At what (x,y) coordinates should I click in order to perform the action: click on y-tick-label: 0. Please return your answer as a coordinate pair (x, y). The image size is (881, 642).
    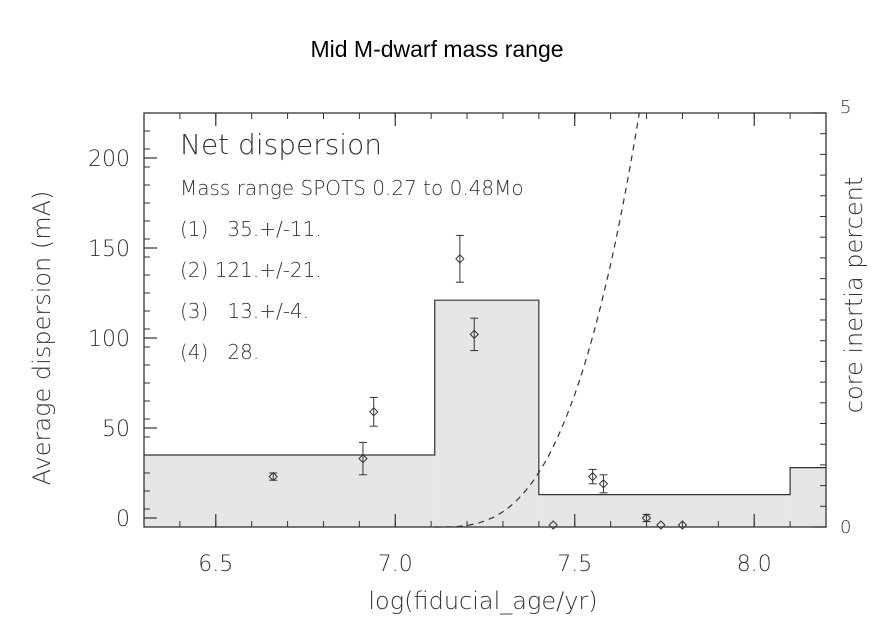
    Looking at the image, I should click on (123, 519).